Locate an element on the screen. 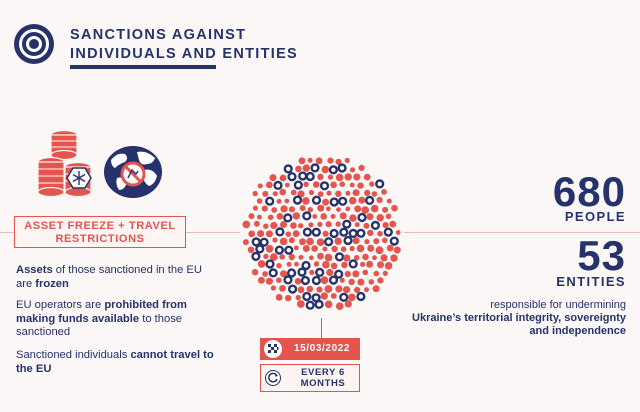 The width and height of the screenshot is (640, 412). measure-label: ASSET FREEZE + TRAVEL RESTRICTIONS is located at coordinates (100, 232).